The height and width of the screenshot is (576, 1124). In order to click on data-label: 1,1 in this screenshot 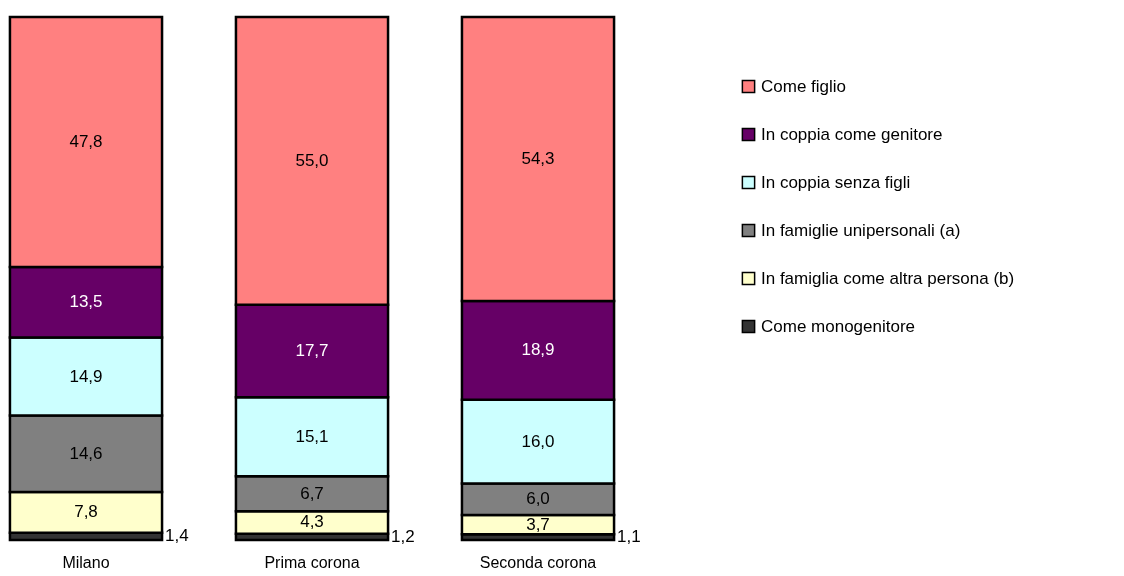, I will do `click(629, 537)`.